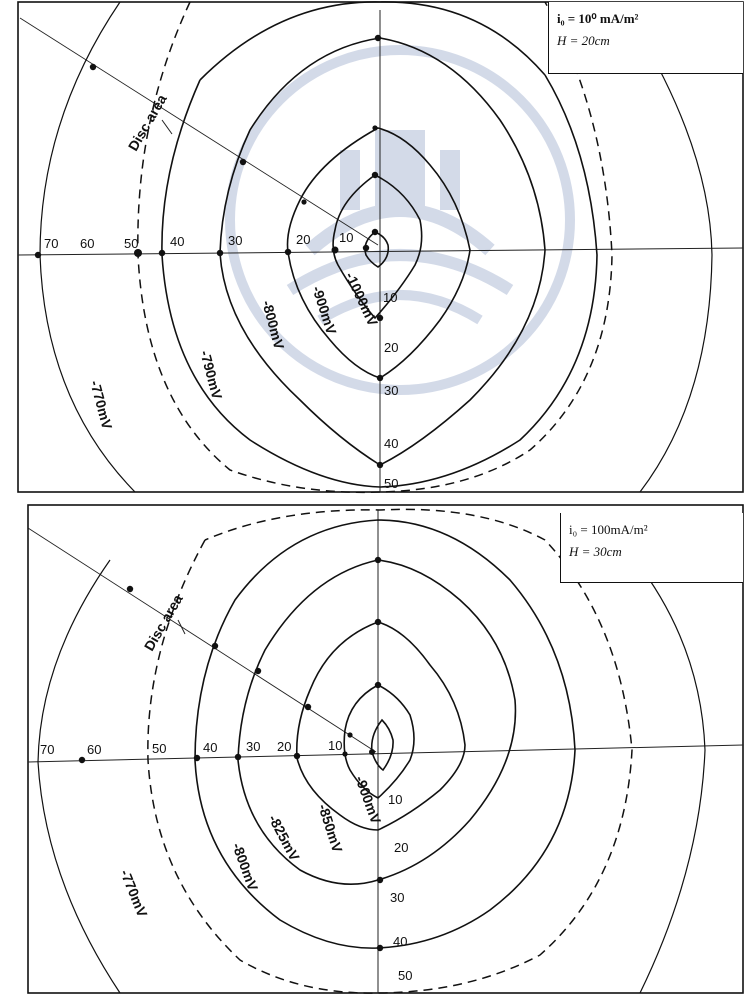 The height and width of the screenshot is (995, 745). Describe the element at coordinates (382, 745) in the screenshot. I see `bottom-contour-inner` at that location.